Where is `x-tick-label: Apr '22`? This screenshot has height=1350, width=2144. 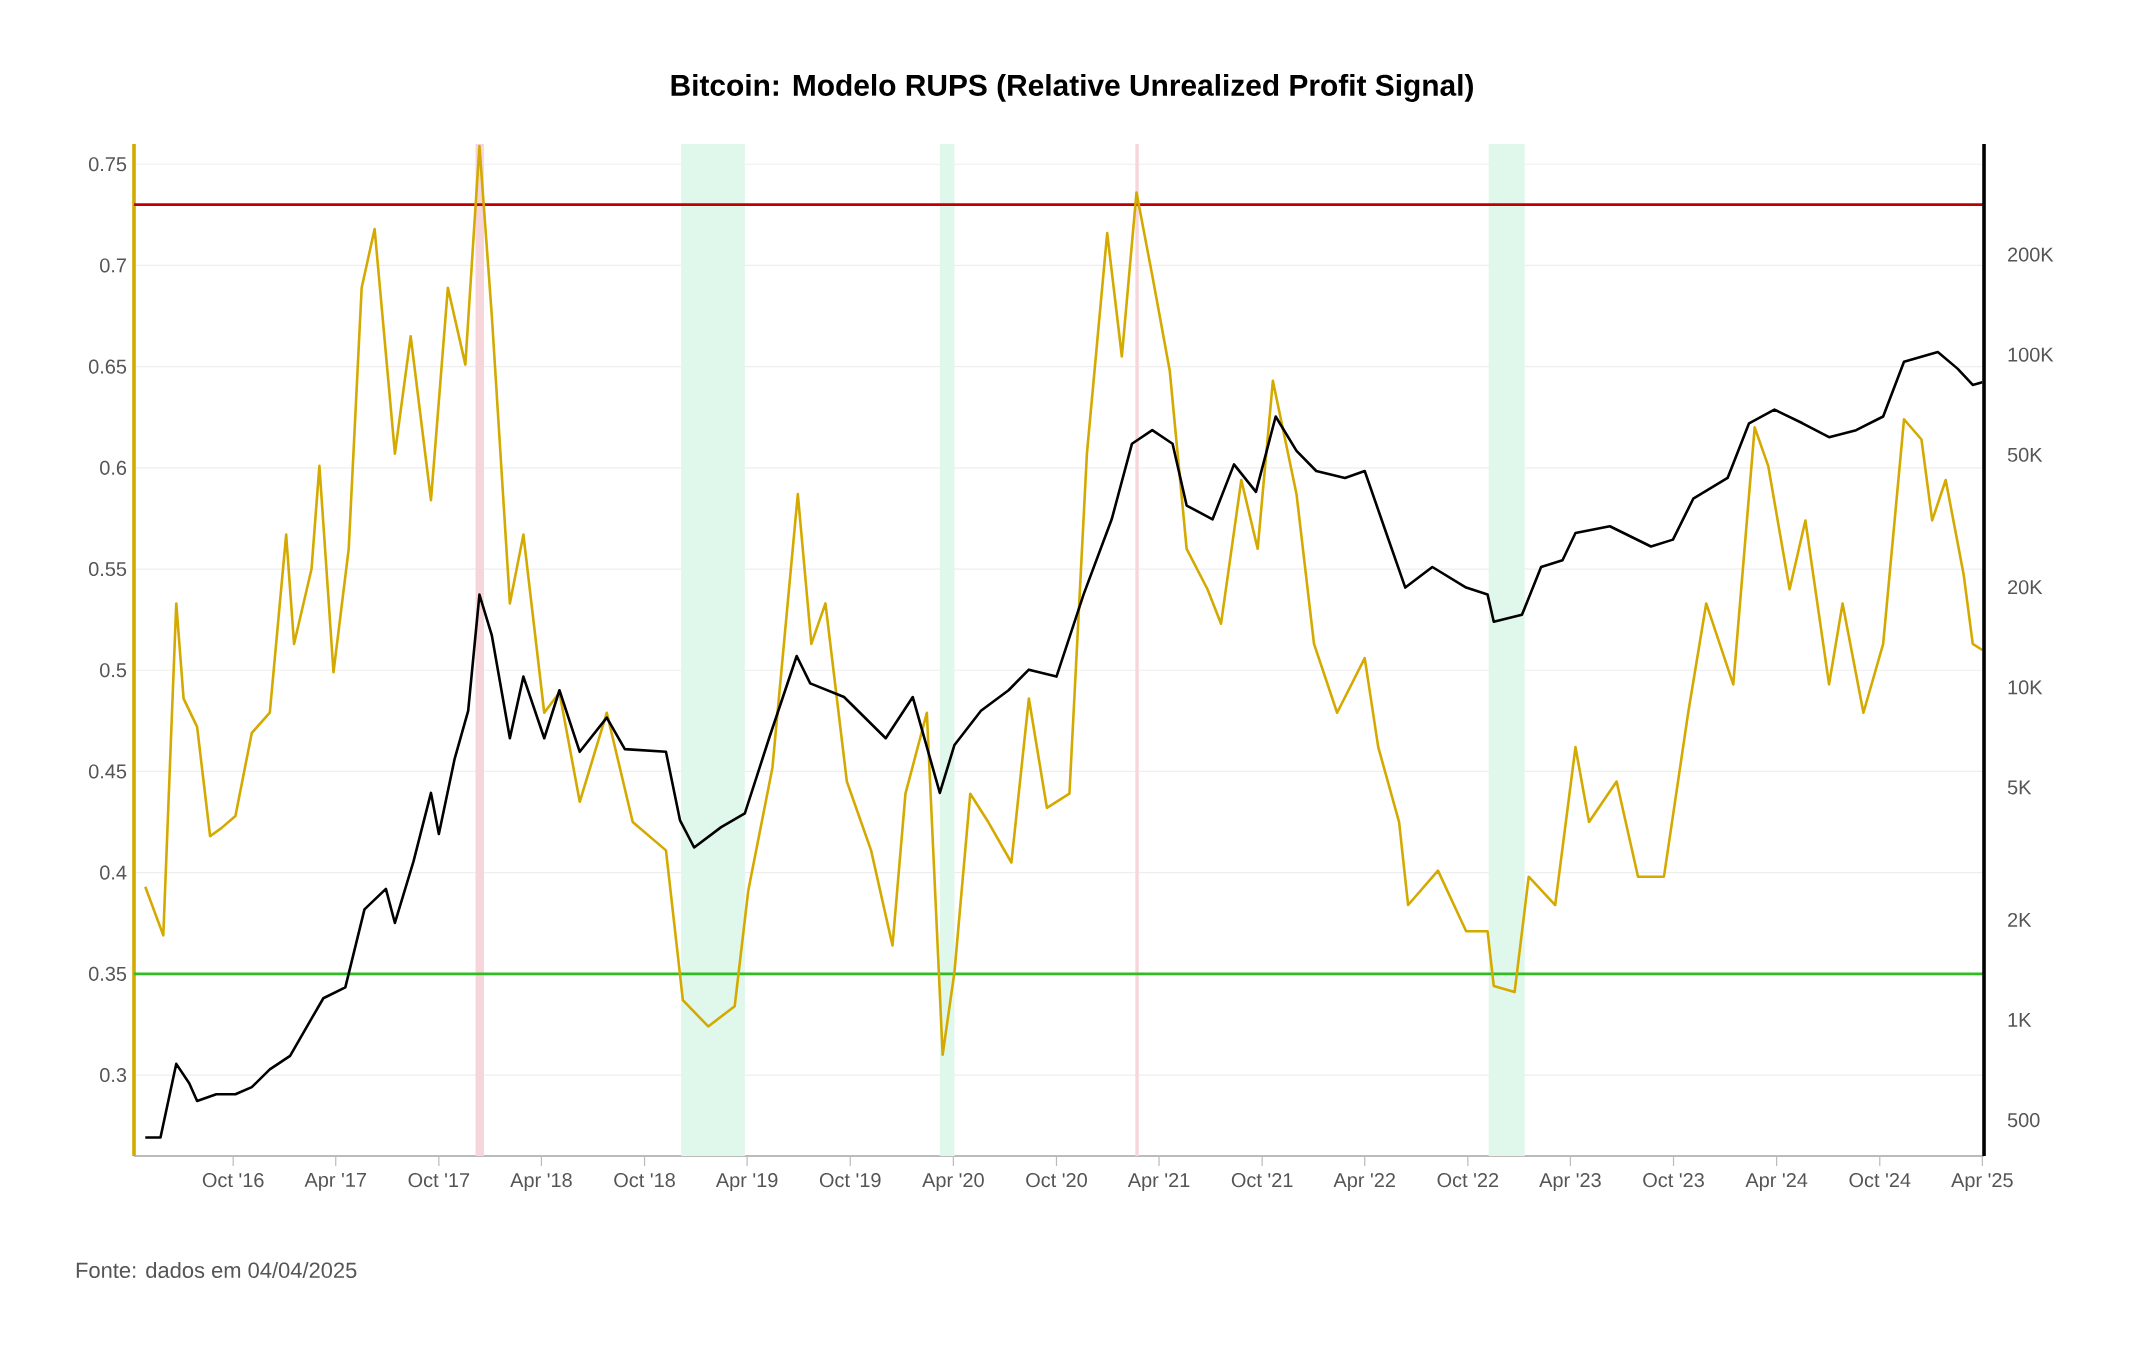
x-tick-label: Apr '22 is located at coordinates (1364, 1182).